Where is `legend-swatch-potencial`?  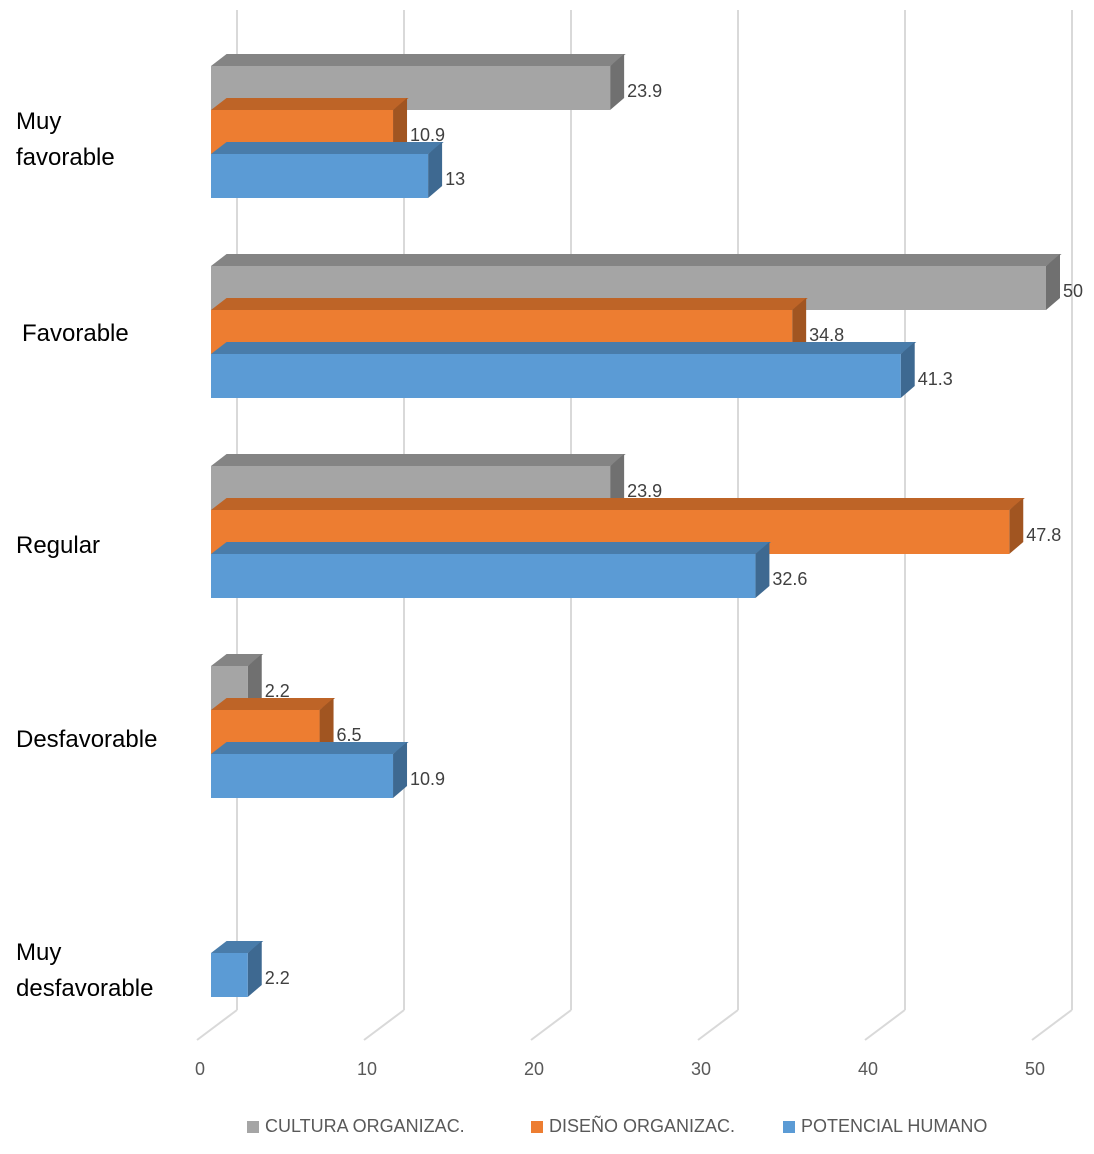 legend-swatch-potencial is located at coordinates (789, 1126).